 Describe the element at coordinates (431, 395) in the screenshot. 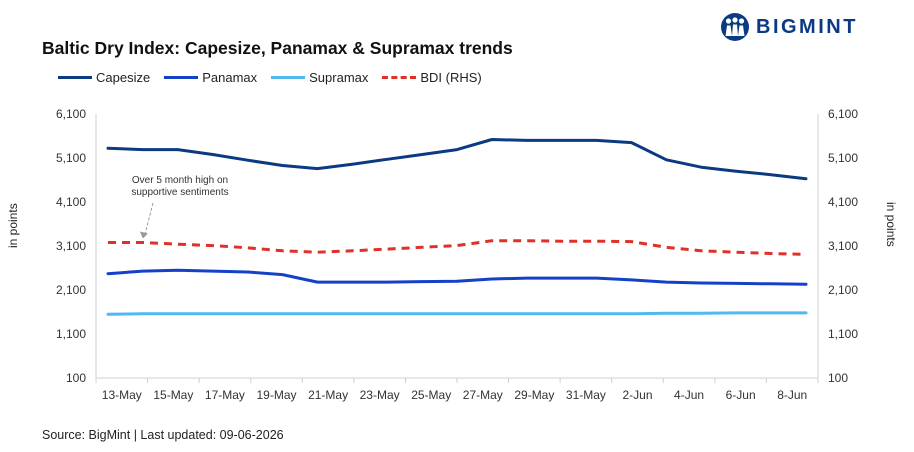

I see `x-tick-label: 25-May` at that location.